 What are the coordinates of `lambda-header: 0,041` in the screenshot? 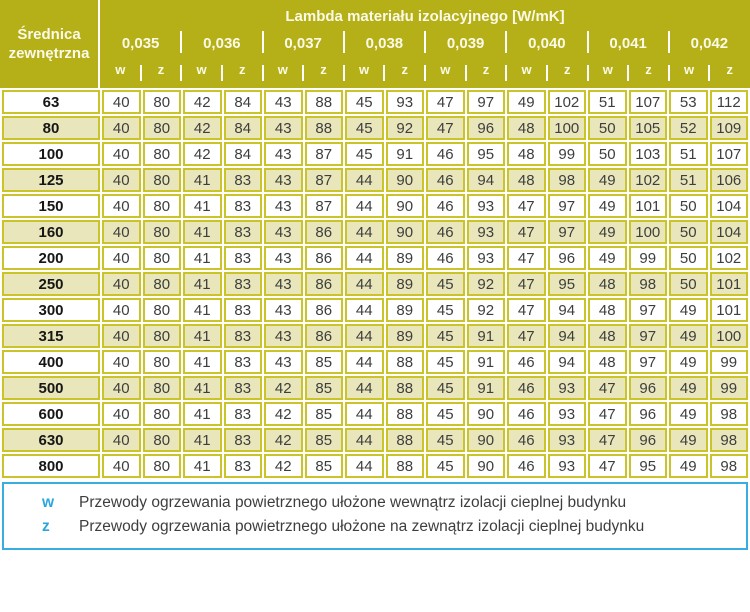 It's located at (627, 43).